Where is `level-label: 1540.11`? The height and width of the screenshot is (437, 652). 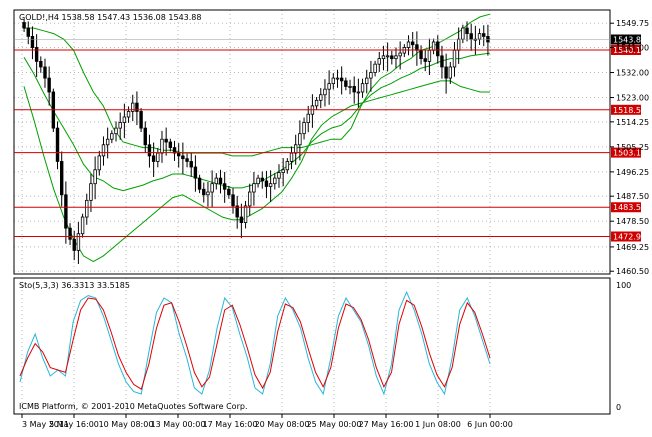
level-label: 1540.11 is located at coordinates (629, 50).